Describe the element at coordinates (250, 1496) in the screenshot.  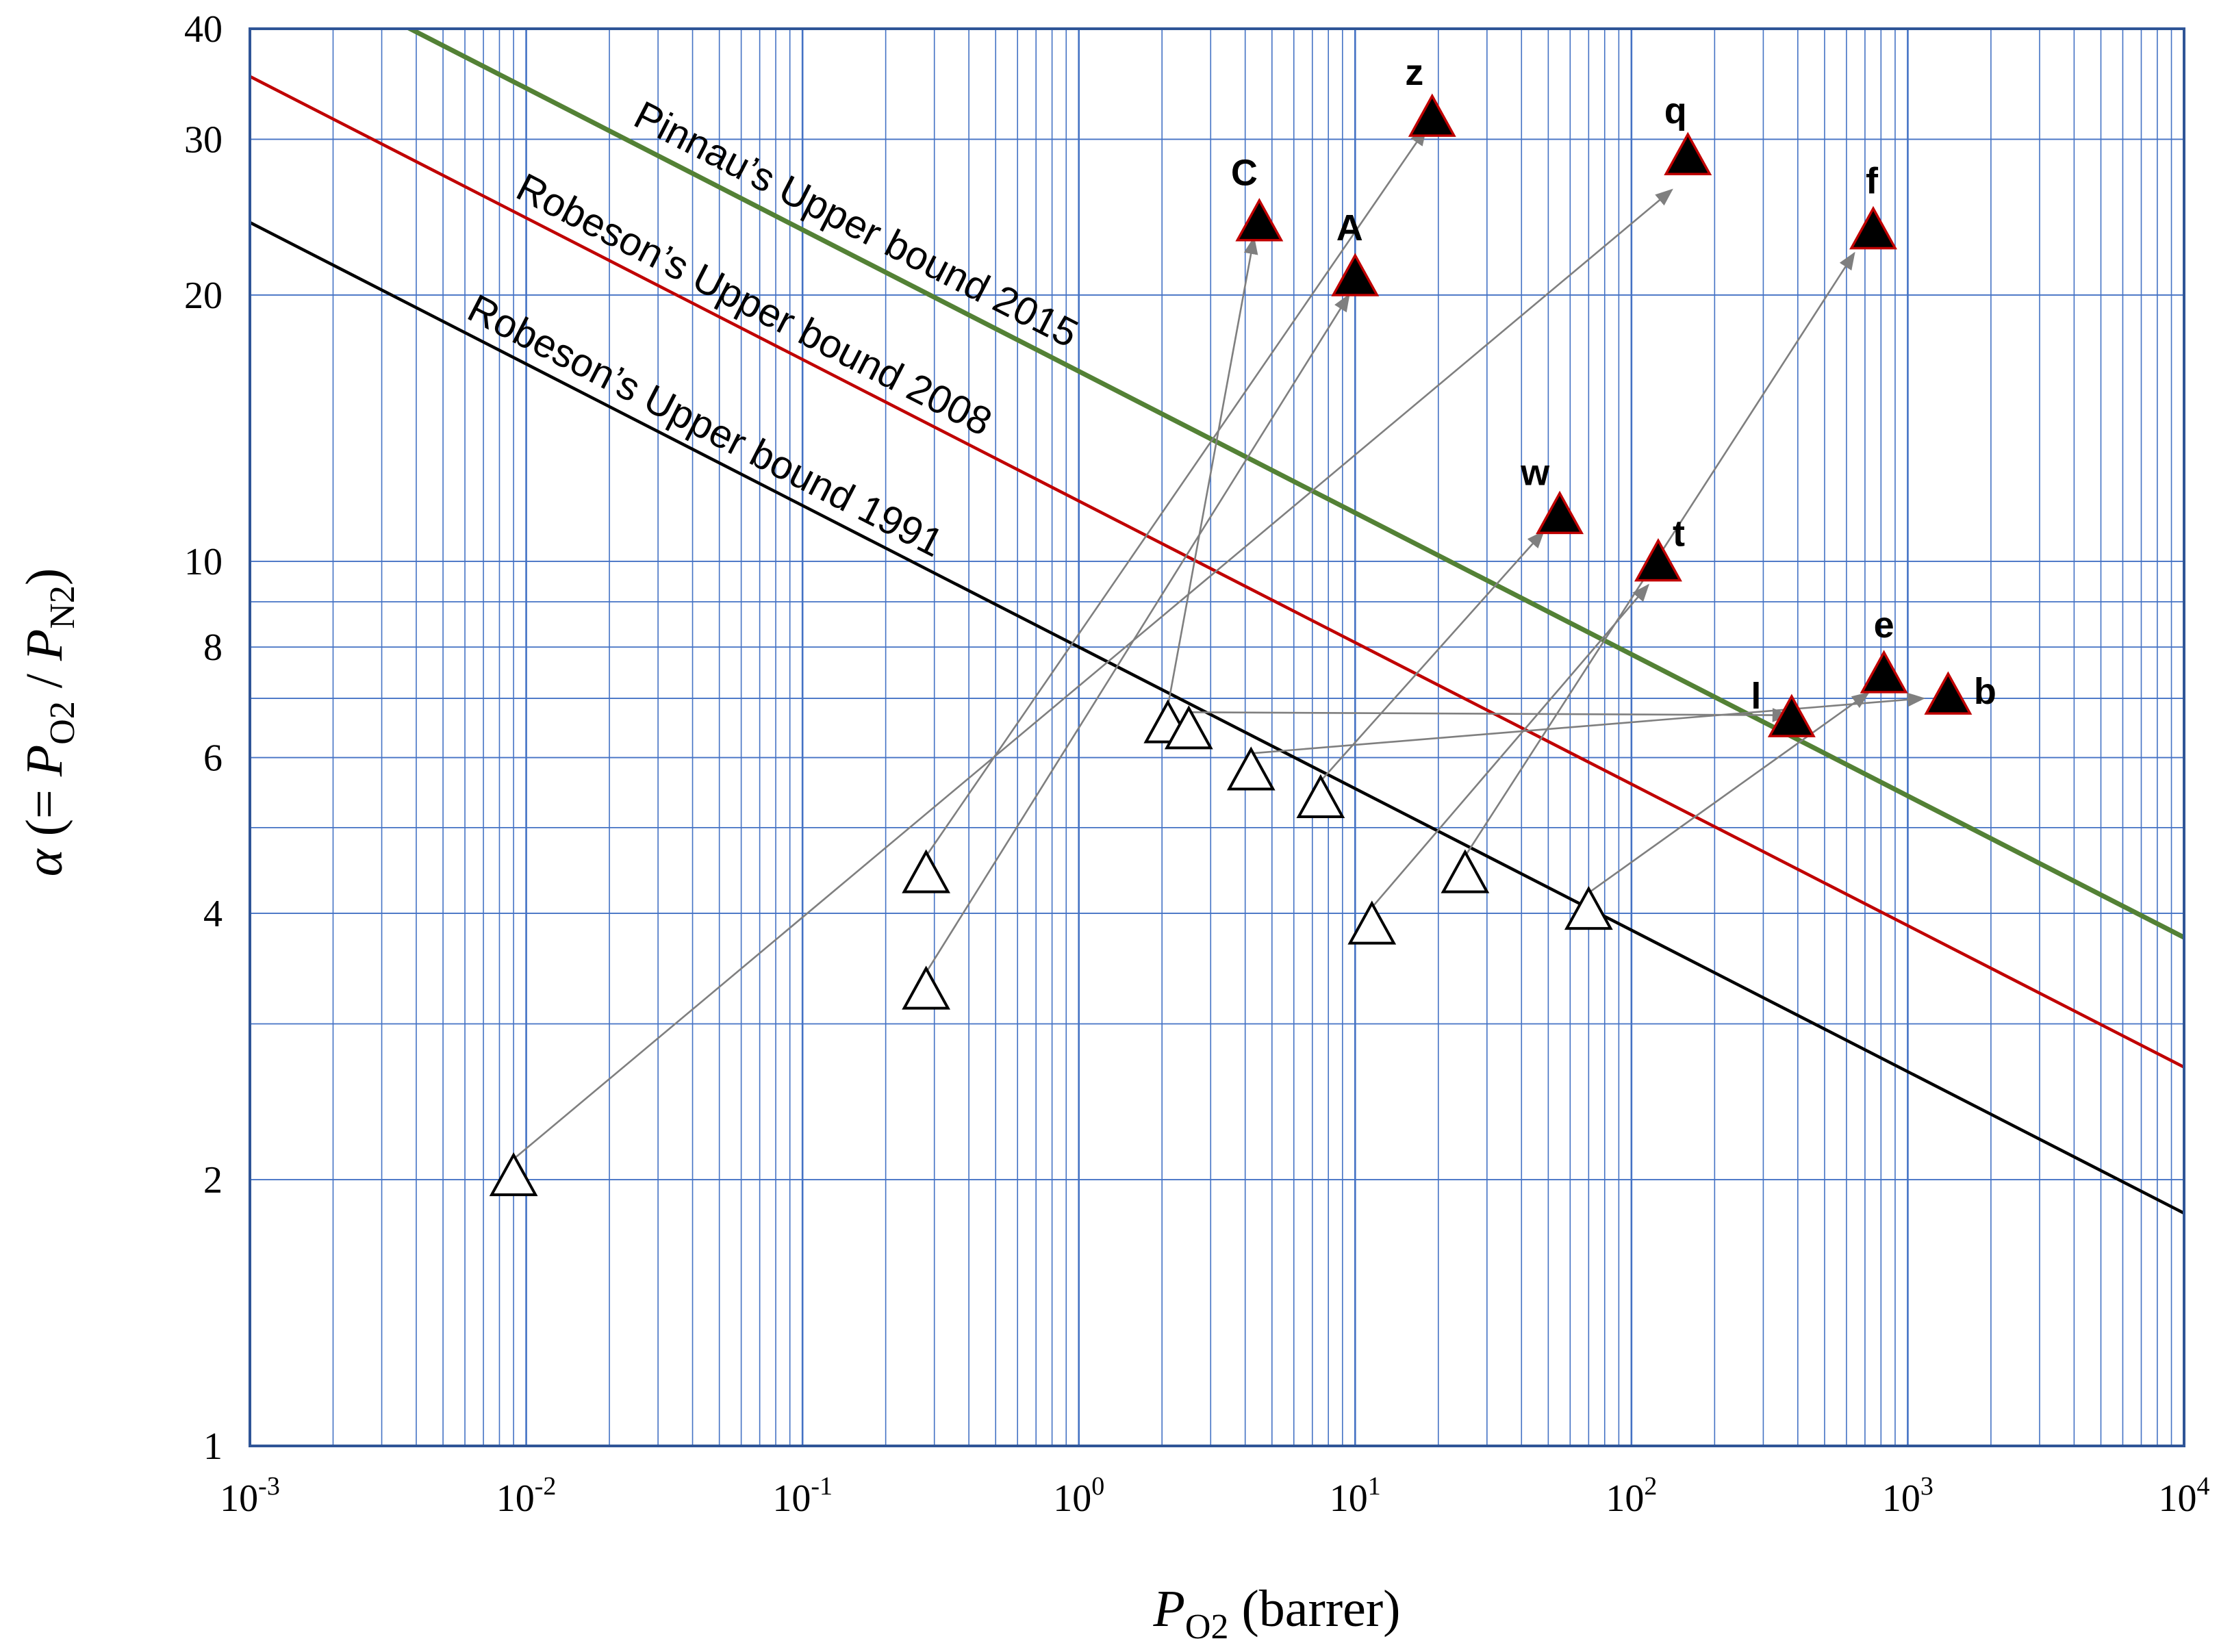
I see `x-tick-label: 10⁻³` at that location.